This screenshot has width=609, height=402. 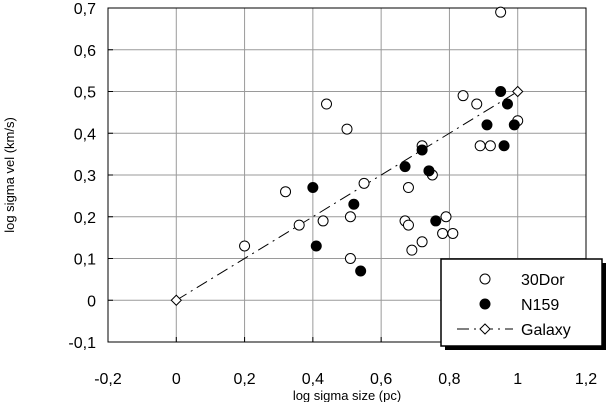 What do you see at coordinates (91, 301) in the screenshot?
I see `y-tick-label: 0` at bounding box center [91, 301].